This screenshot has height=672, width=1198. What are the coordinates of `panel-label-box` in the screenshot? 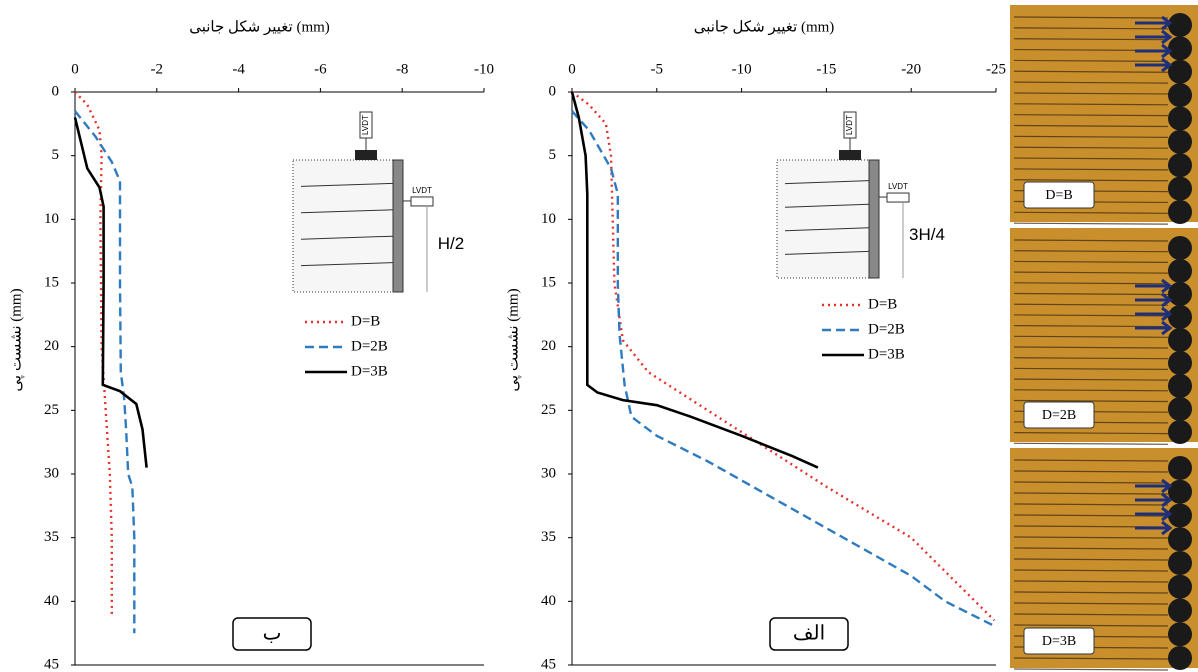 It's located at (272, 634).